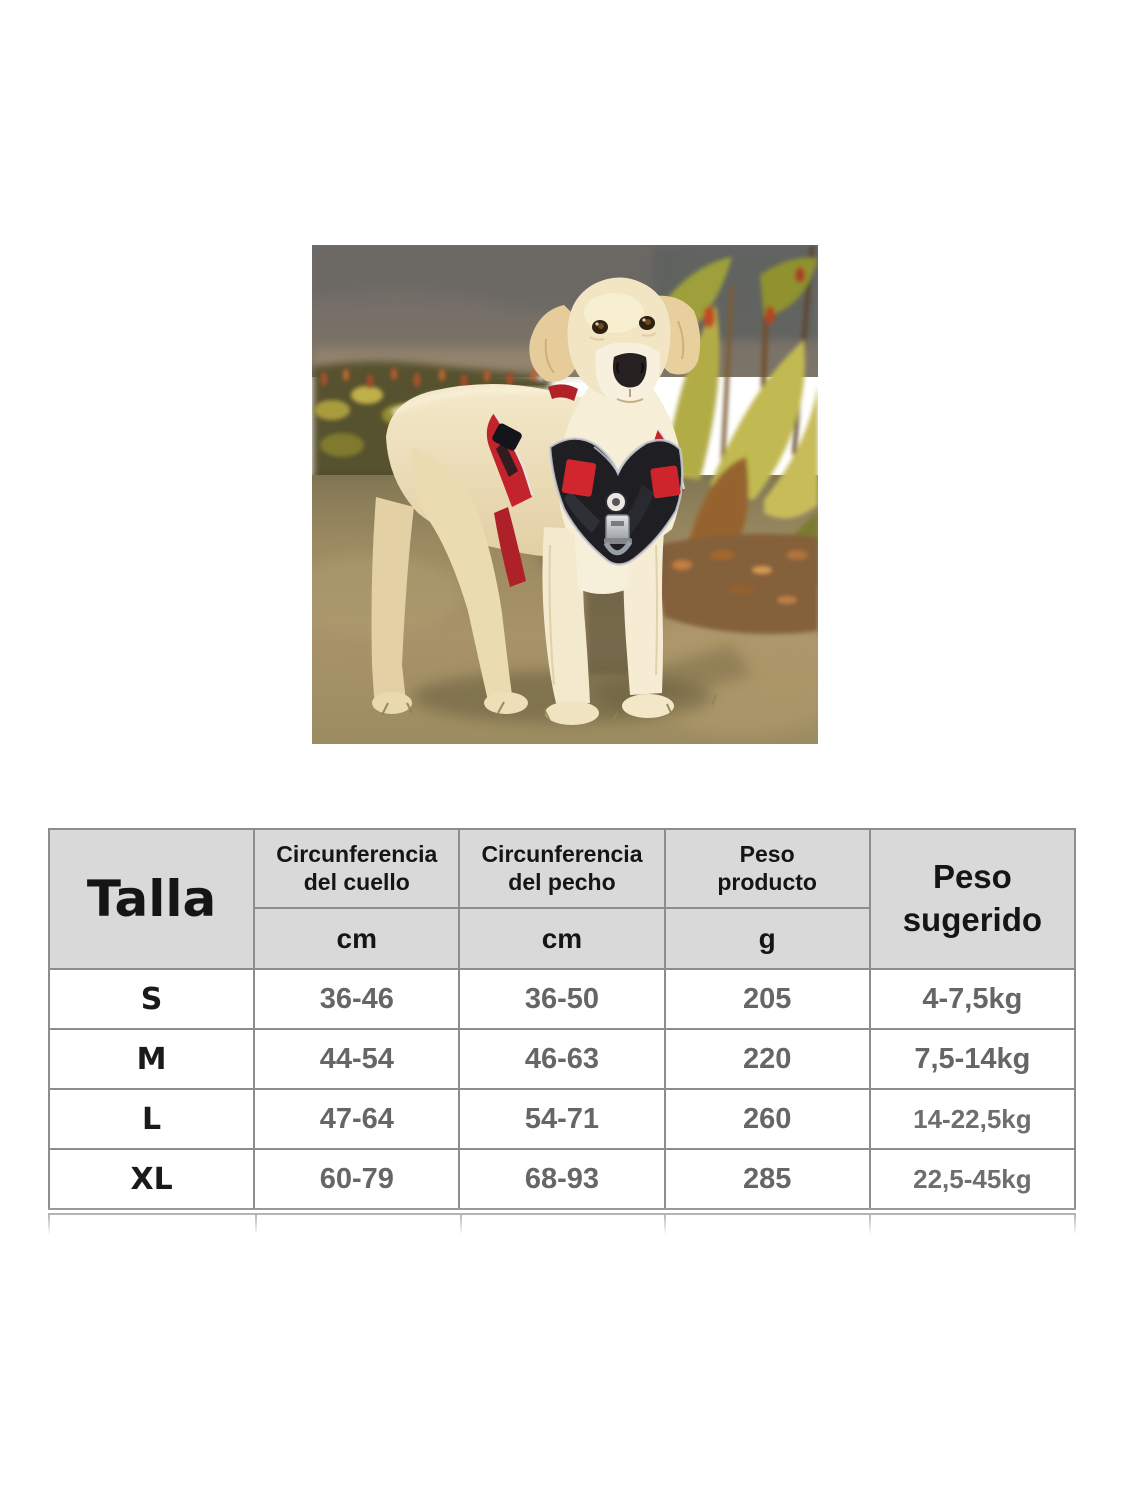 The width and height of the screenshot is (1125, 1500). I want to click on chest-value: 46-63, so click(562, 1059).